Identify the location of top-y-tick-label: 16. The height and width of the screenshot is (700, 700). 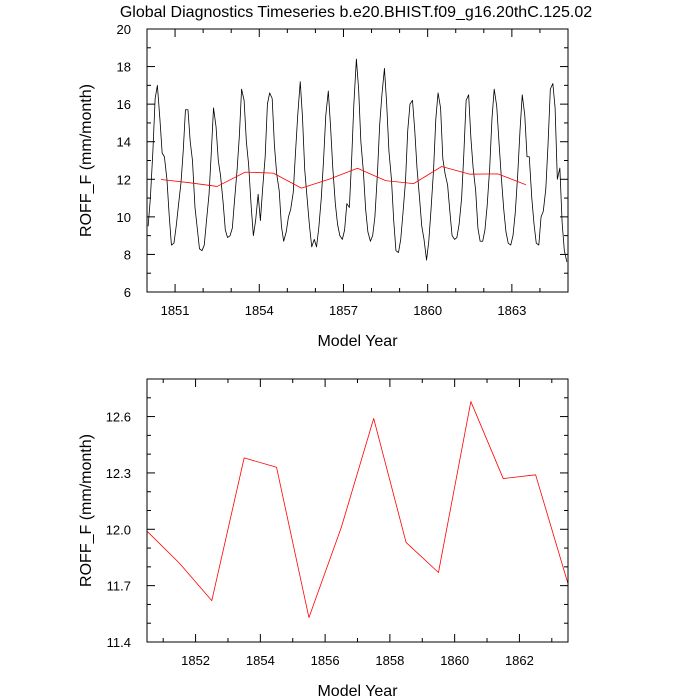
(124, 104).